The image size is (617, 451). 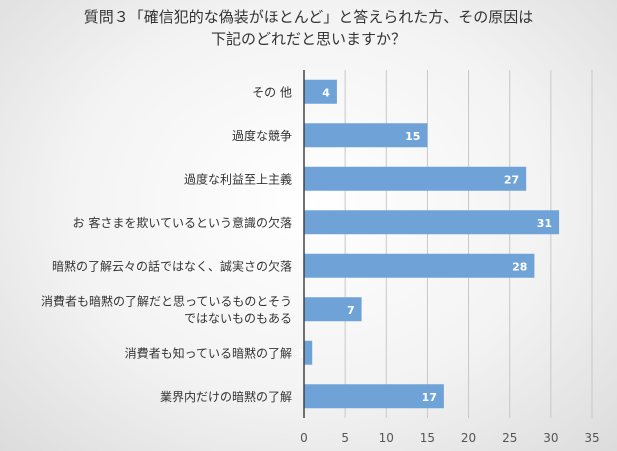 I want to click on category-label-2: 過度な利益至上主義, so click(x=238, y=178).